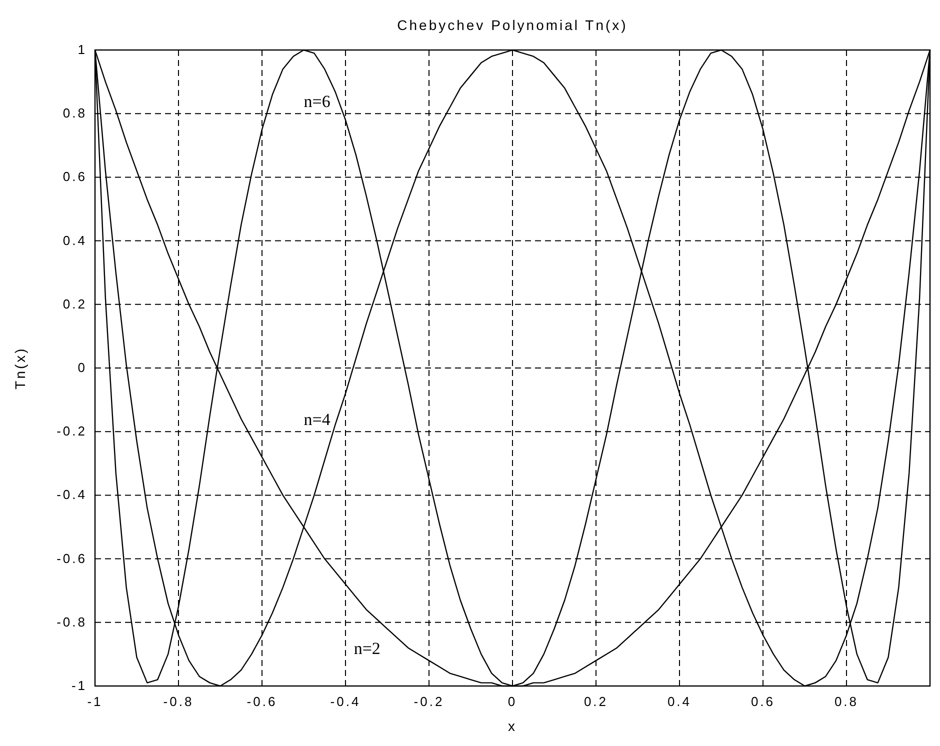 The width and height of the screenshot is (940, 746). What do you see at coordinates (846, 701) in the screenshot?
I see `x-tick-label: 0.8` at bounding box center [846, 701].